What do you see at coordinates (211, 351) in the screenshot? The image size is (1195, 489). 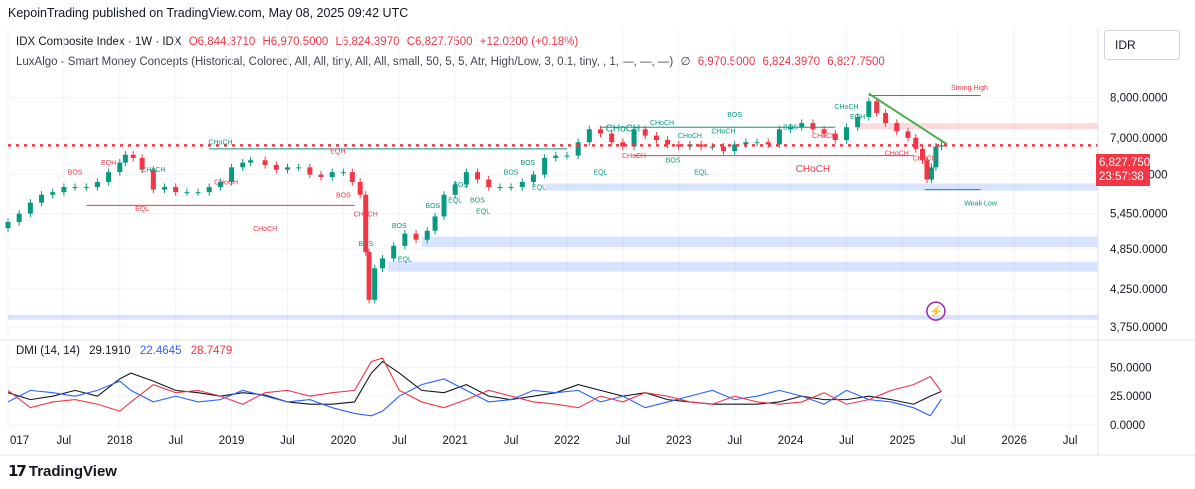 I see `dmi-minus-di-value: 28.7479` at bounding box center [211, 351].